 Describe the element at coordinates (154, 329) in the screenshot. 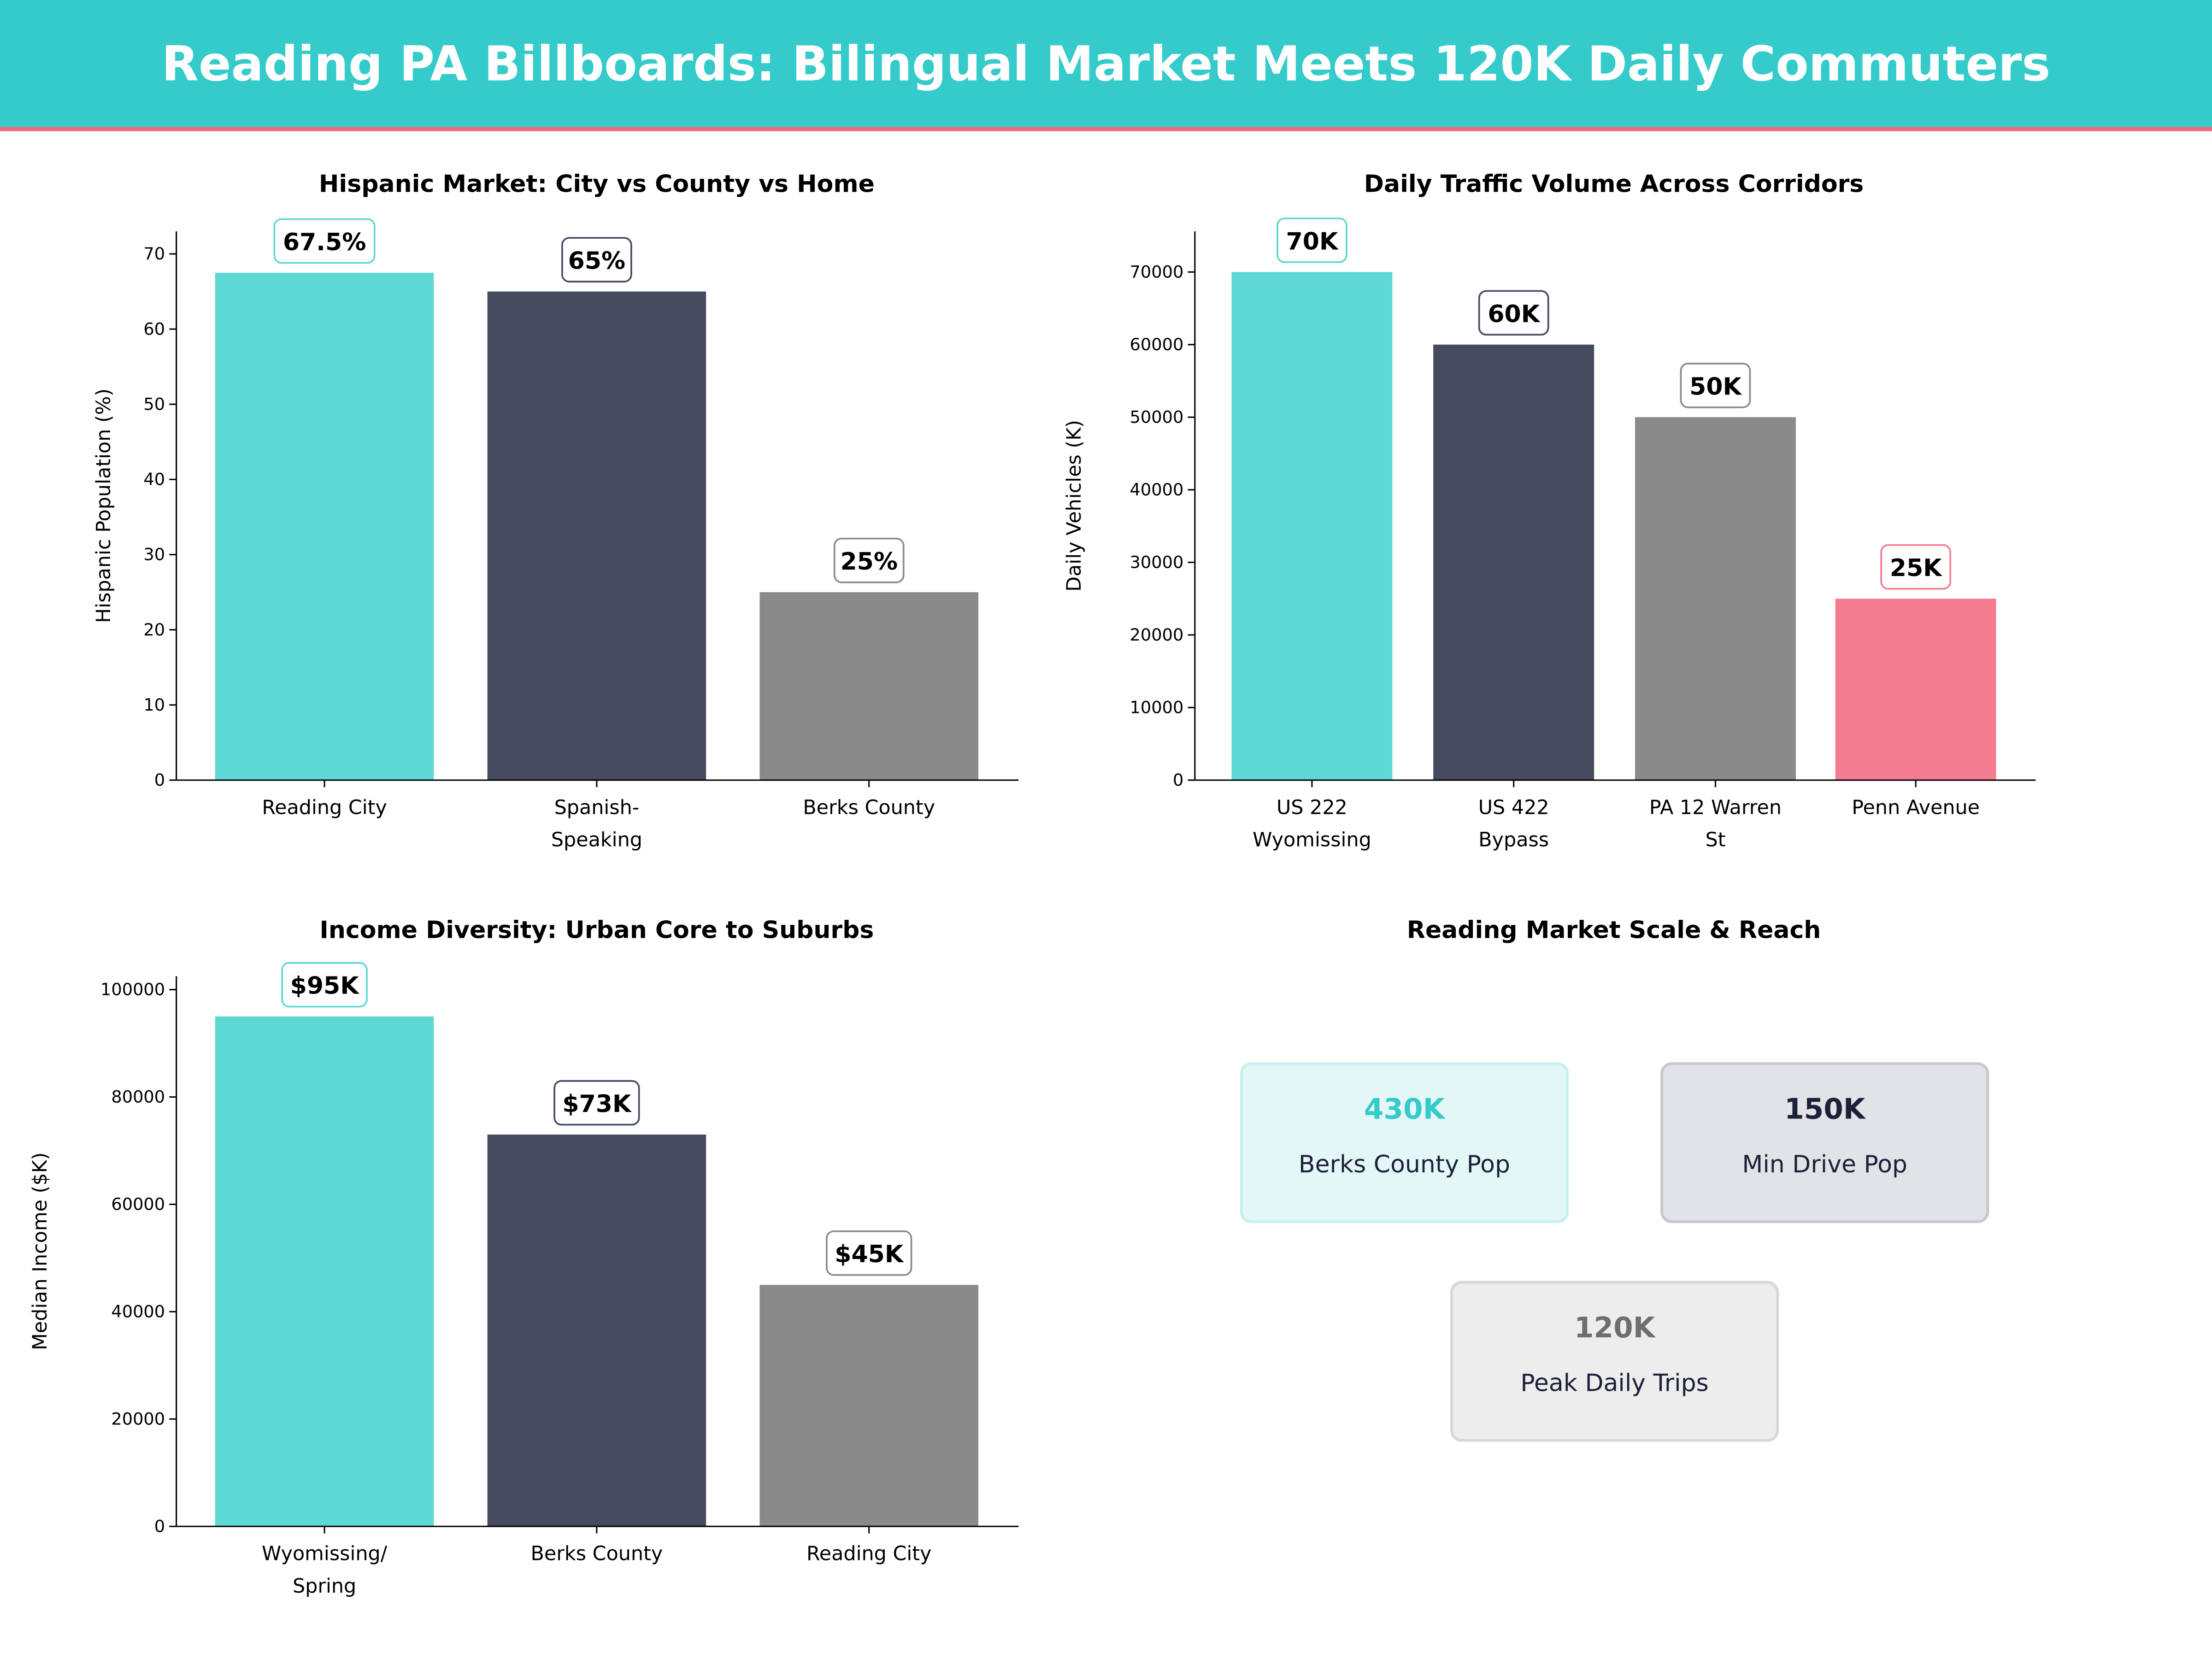

I see `y-tick-label: 60` at that location.